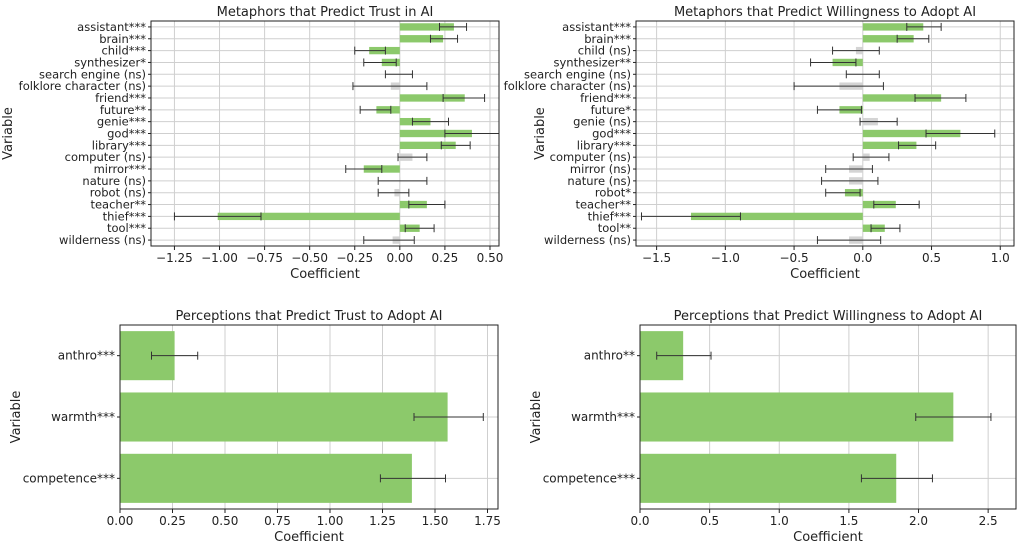 This screenshot has width=1018, height=542. Describe the element at coordinates (613, 193) in the screenshot. I see `y-tick-label: robot*` at that location.